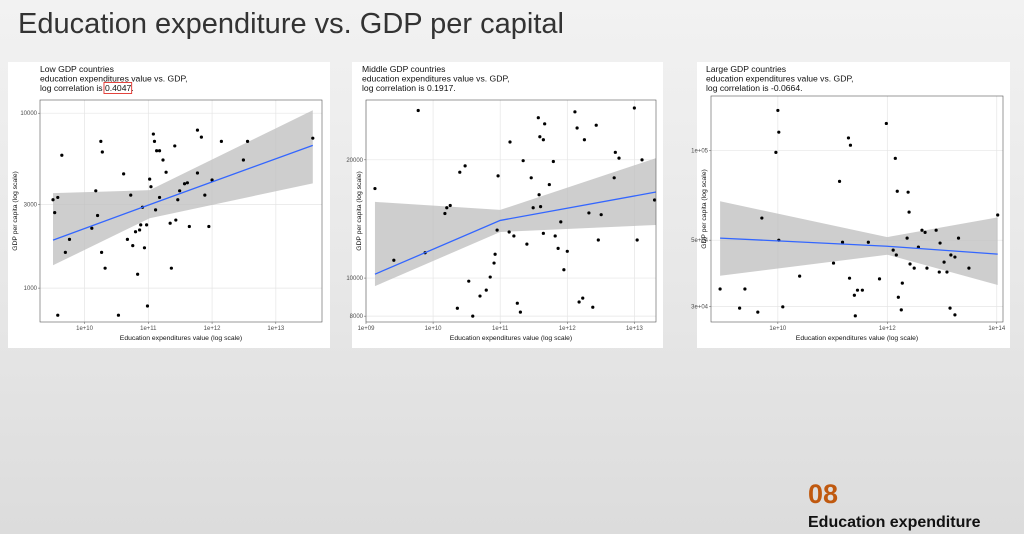 Image resolution: width=1024 pixels, height=534 pixels. Describe the element at coordinates (568, 329) in the screenshot. I see `x-tick-label: 1e+12` at that location.